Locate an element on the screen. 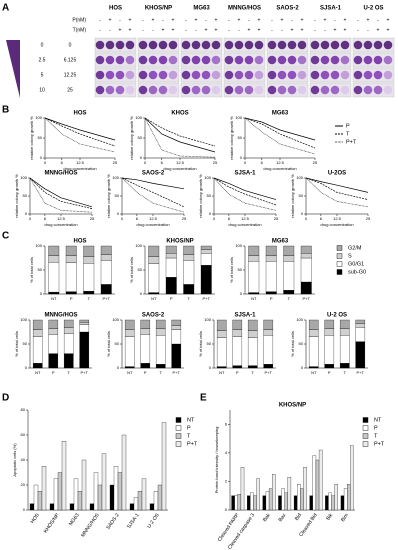  y-axis-label: relative colony growth % is located at coordinates (108, 196).